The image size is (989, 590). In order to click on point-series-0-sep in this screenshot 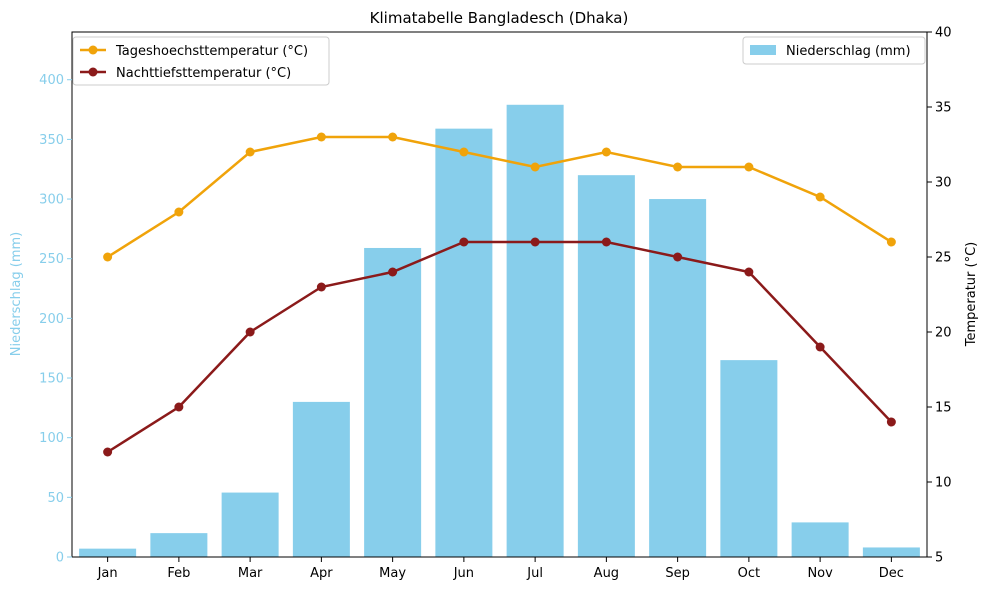, I will do `click(678, 167)`.